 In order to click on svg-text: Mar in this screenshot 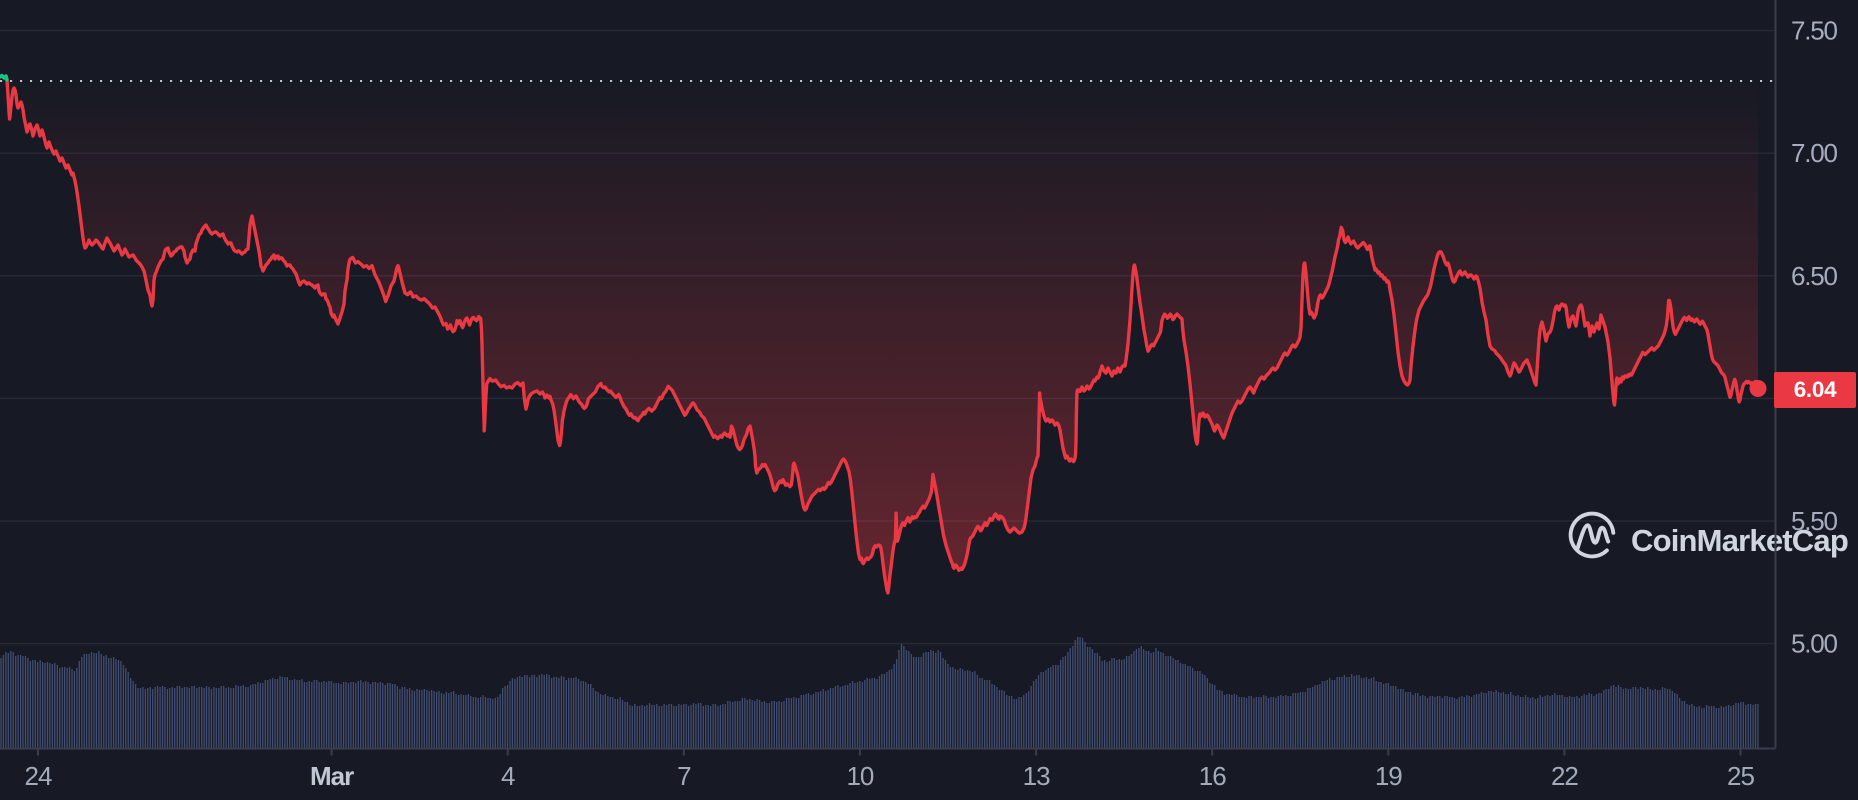, I will do `click(332, 776)`.